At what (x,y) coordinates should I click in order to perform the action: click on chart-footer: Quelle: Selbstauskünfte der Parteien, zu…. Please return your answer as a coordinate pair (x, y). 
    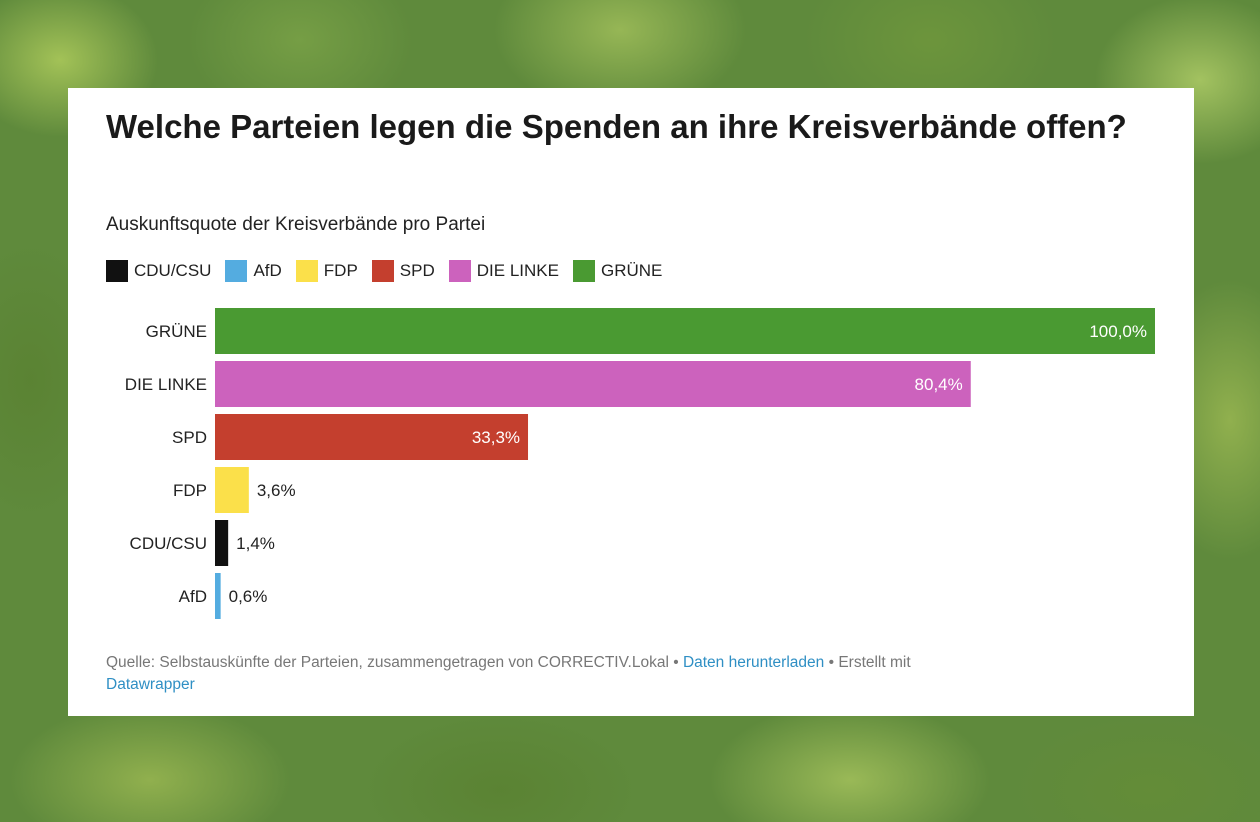
    Looking at the image, I should click on (606, 674).